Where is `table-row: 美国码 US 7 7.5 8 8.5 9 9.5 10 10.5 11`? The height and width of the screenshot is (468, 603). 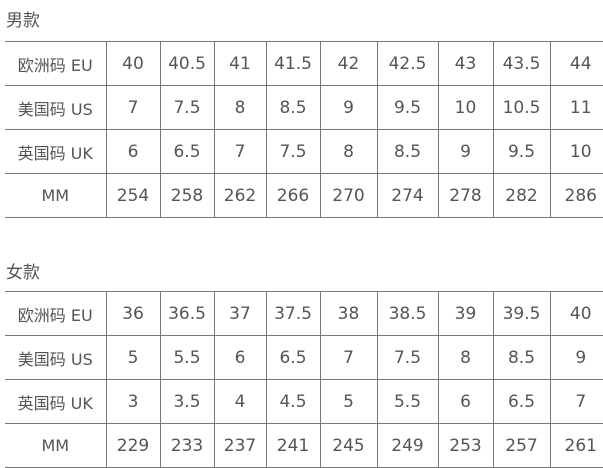 table-row: 美国码 US 7 7.5 8 8.5 9 9.5 10 10.5 11 is located at coordinates (304, 107).